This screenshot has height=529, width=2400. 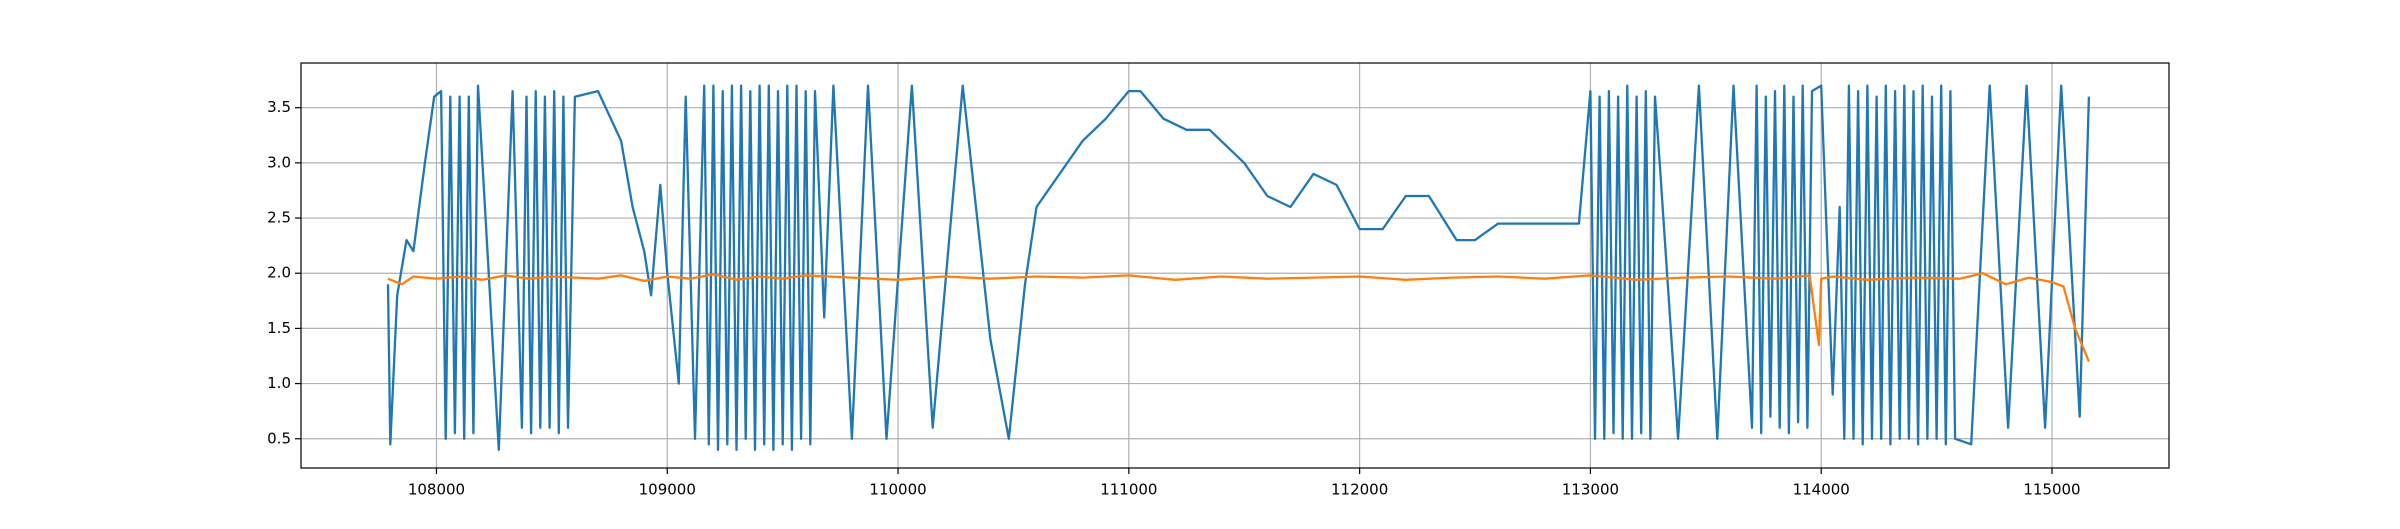 I want to click on y-tick-label: 1.0, so click(x=279, y=383).